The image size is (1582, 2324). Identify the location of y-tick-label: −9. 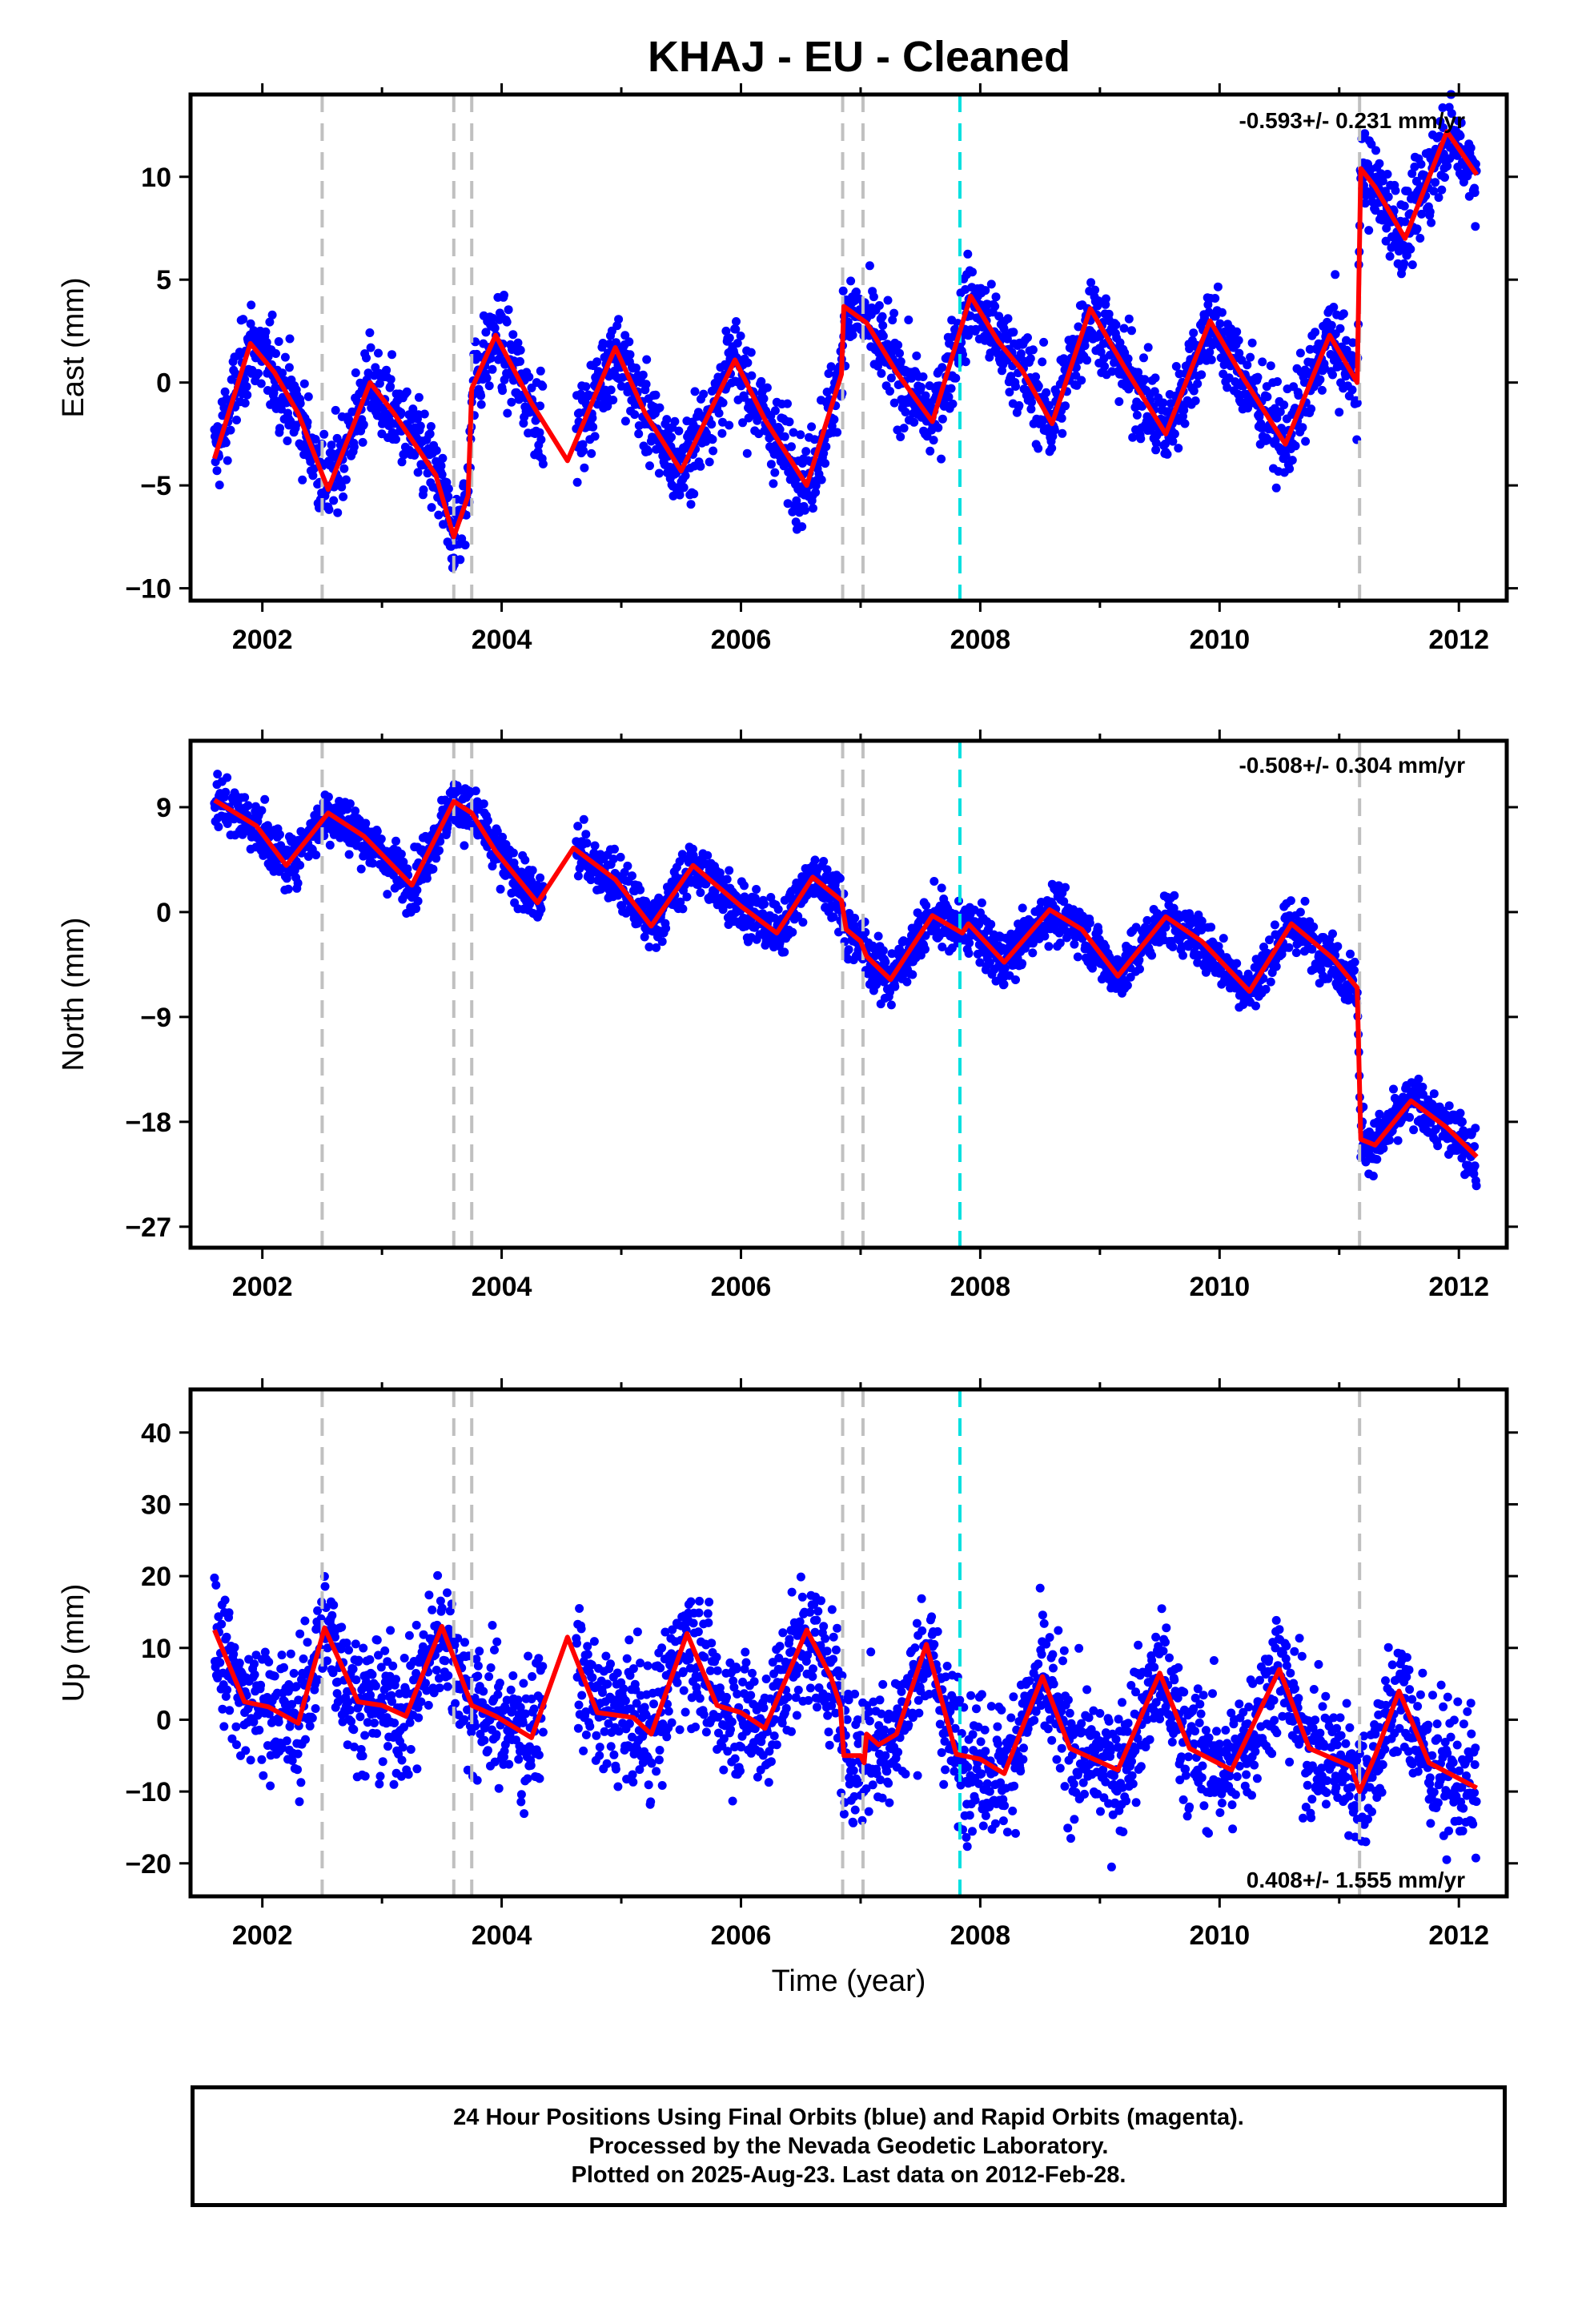
(155, 1018).